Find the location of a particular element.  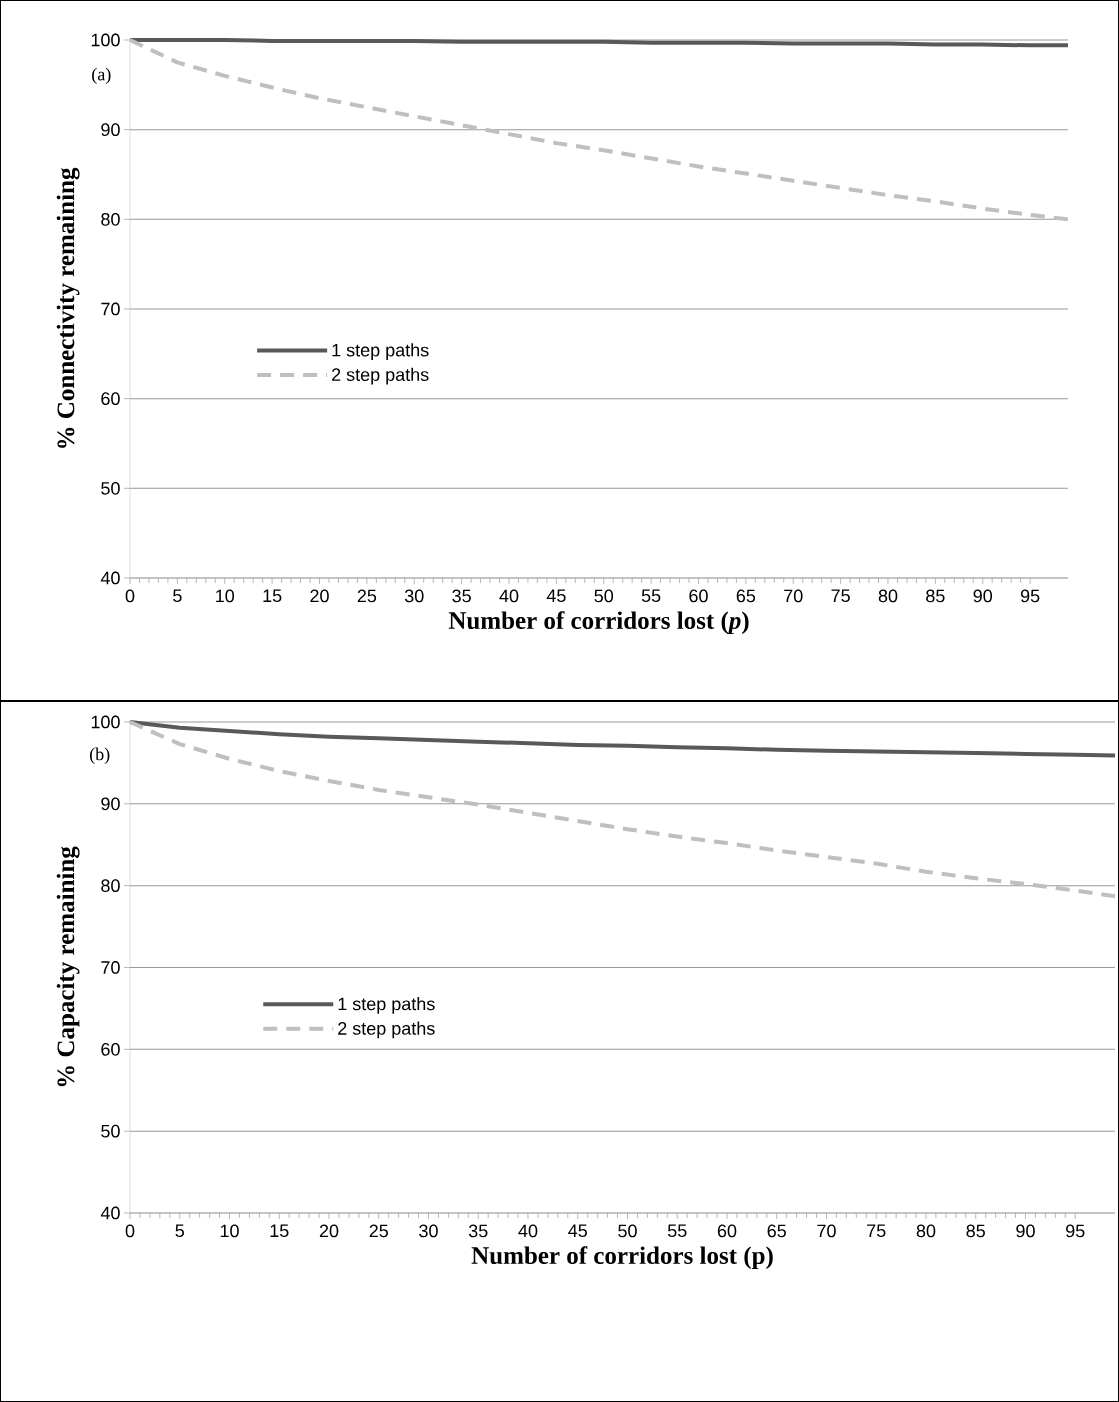

text: (a) is located at coordinates (101, 76).